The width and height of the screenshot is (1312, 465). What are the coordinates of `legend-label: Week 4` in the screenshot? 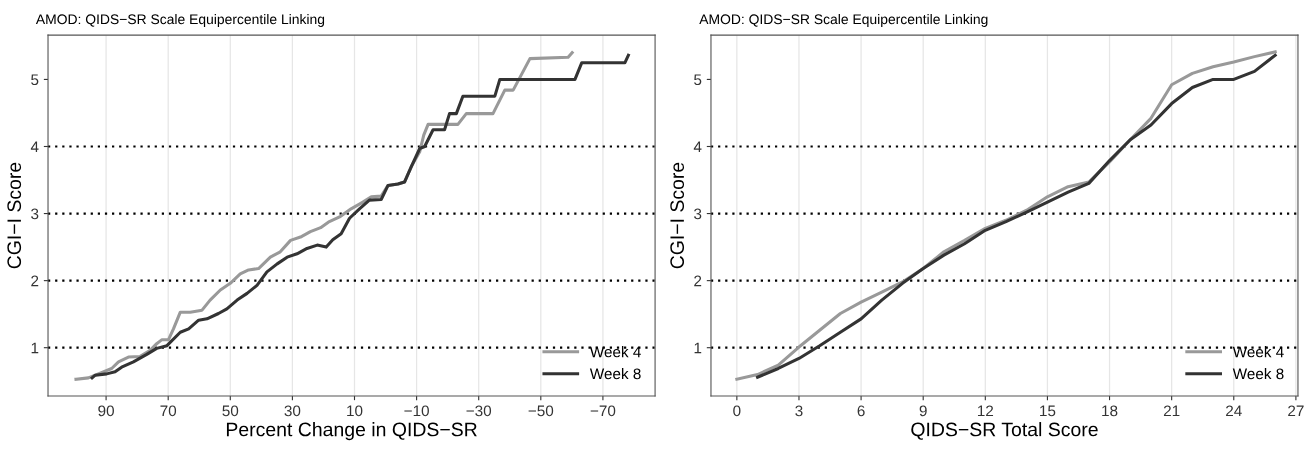 It's located at (615, 352).